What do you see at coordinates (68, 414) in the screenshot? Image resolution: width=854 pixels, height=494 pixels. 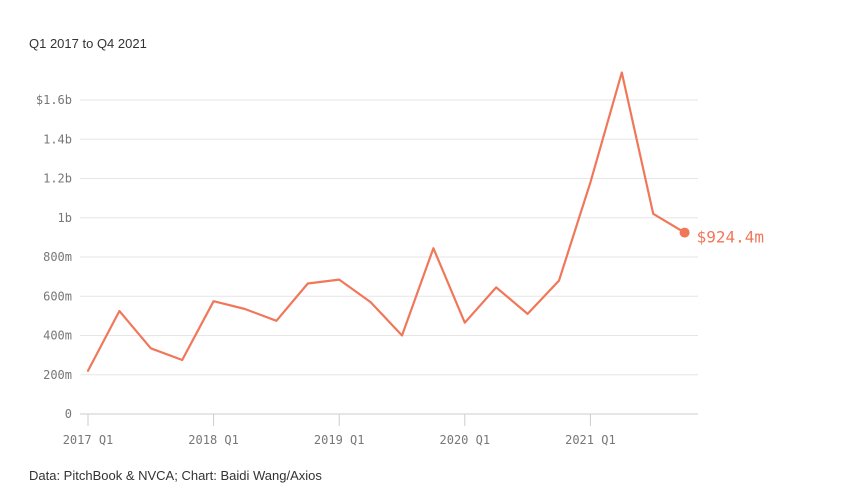 I see `y-tick-label: 0` at bounding box center [68, 414].